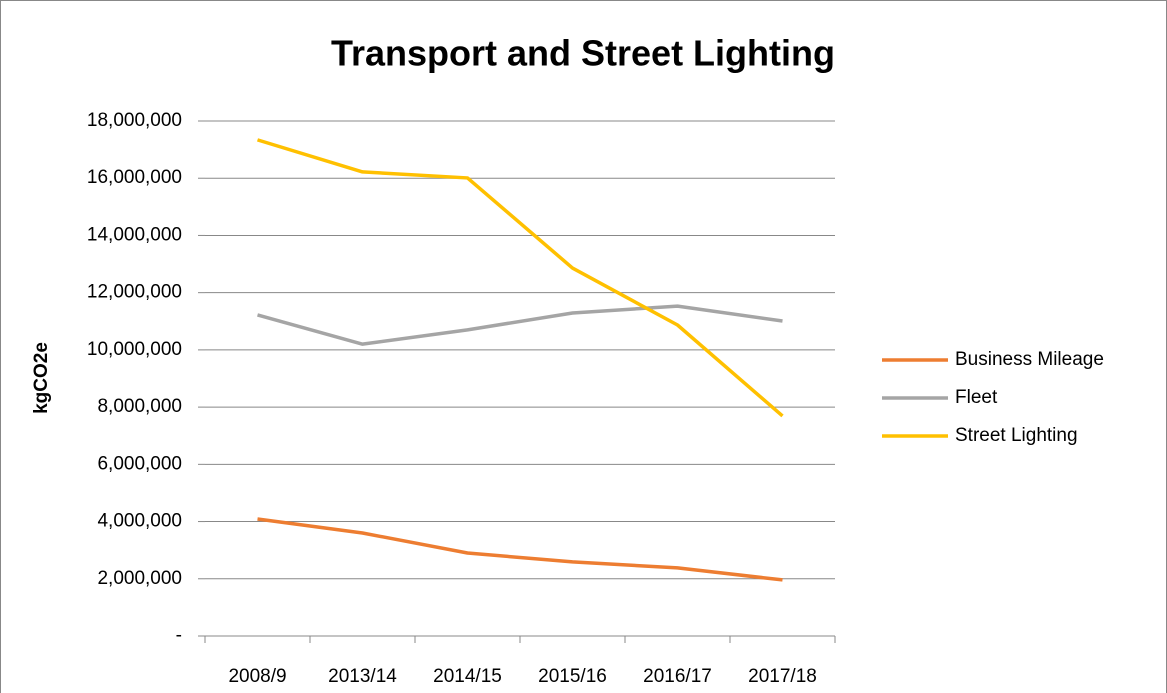  What do you see at coordinates (134, 292) in the screenshot?
I see `y-tick-label: 12,000,000` at bounding box center [134, 292].